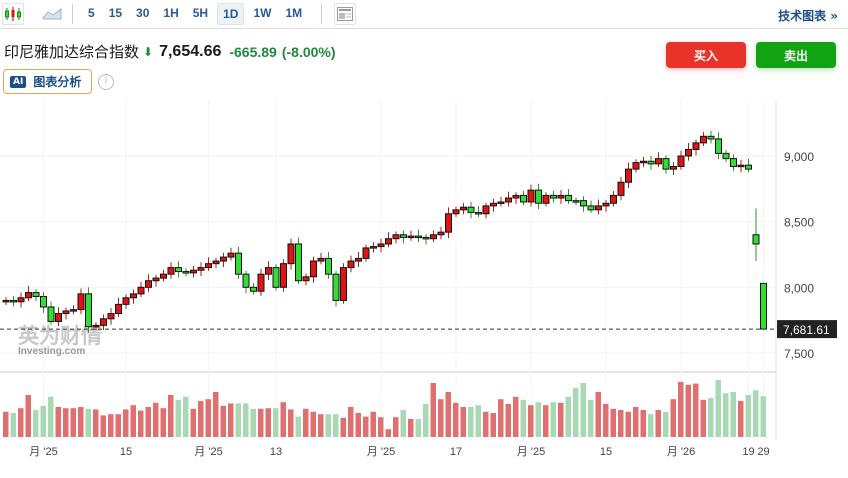 Image resolution: width=848 pixels, height=478 pixels. Describe the element at coordinates (47, 81) in the screenshot. I see `ai-chart-analysis-button: AI 图表分析` at that location.